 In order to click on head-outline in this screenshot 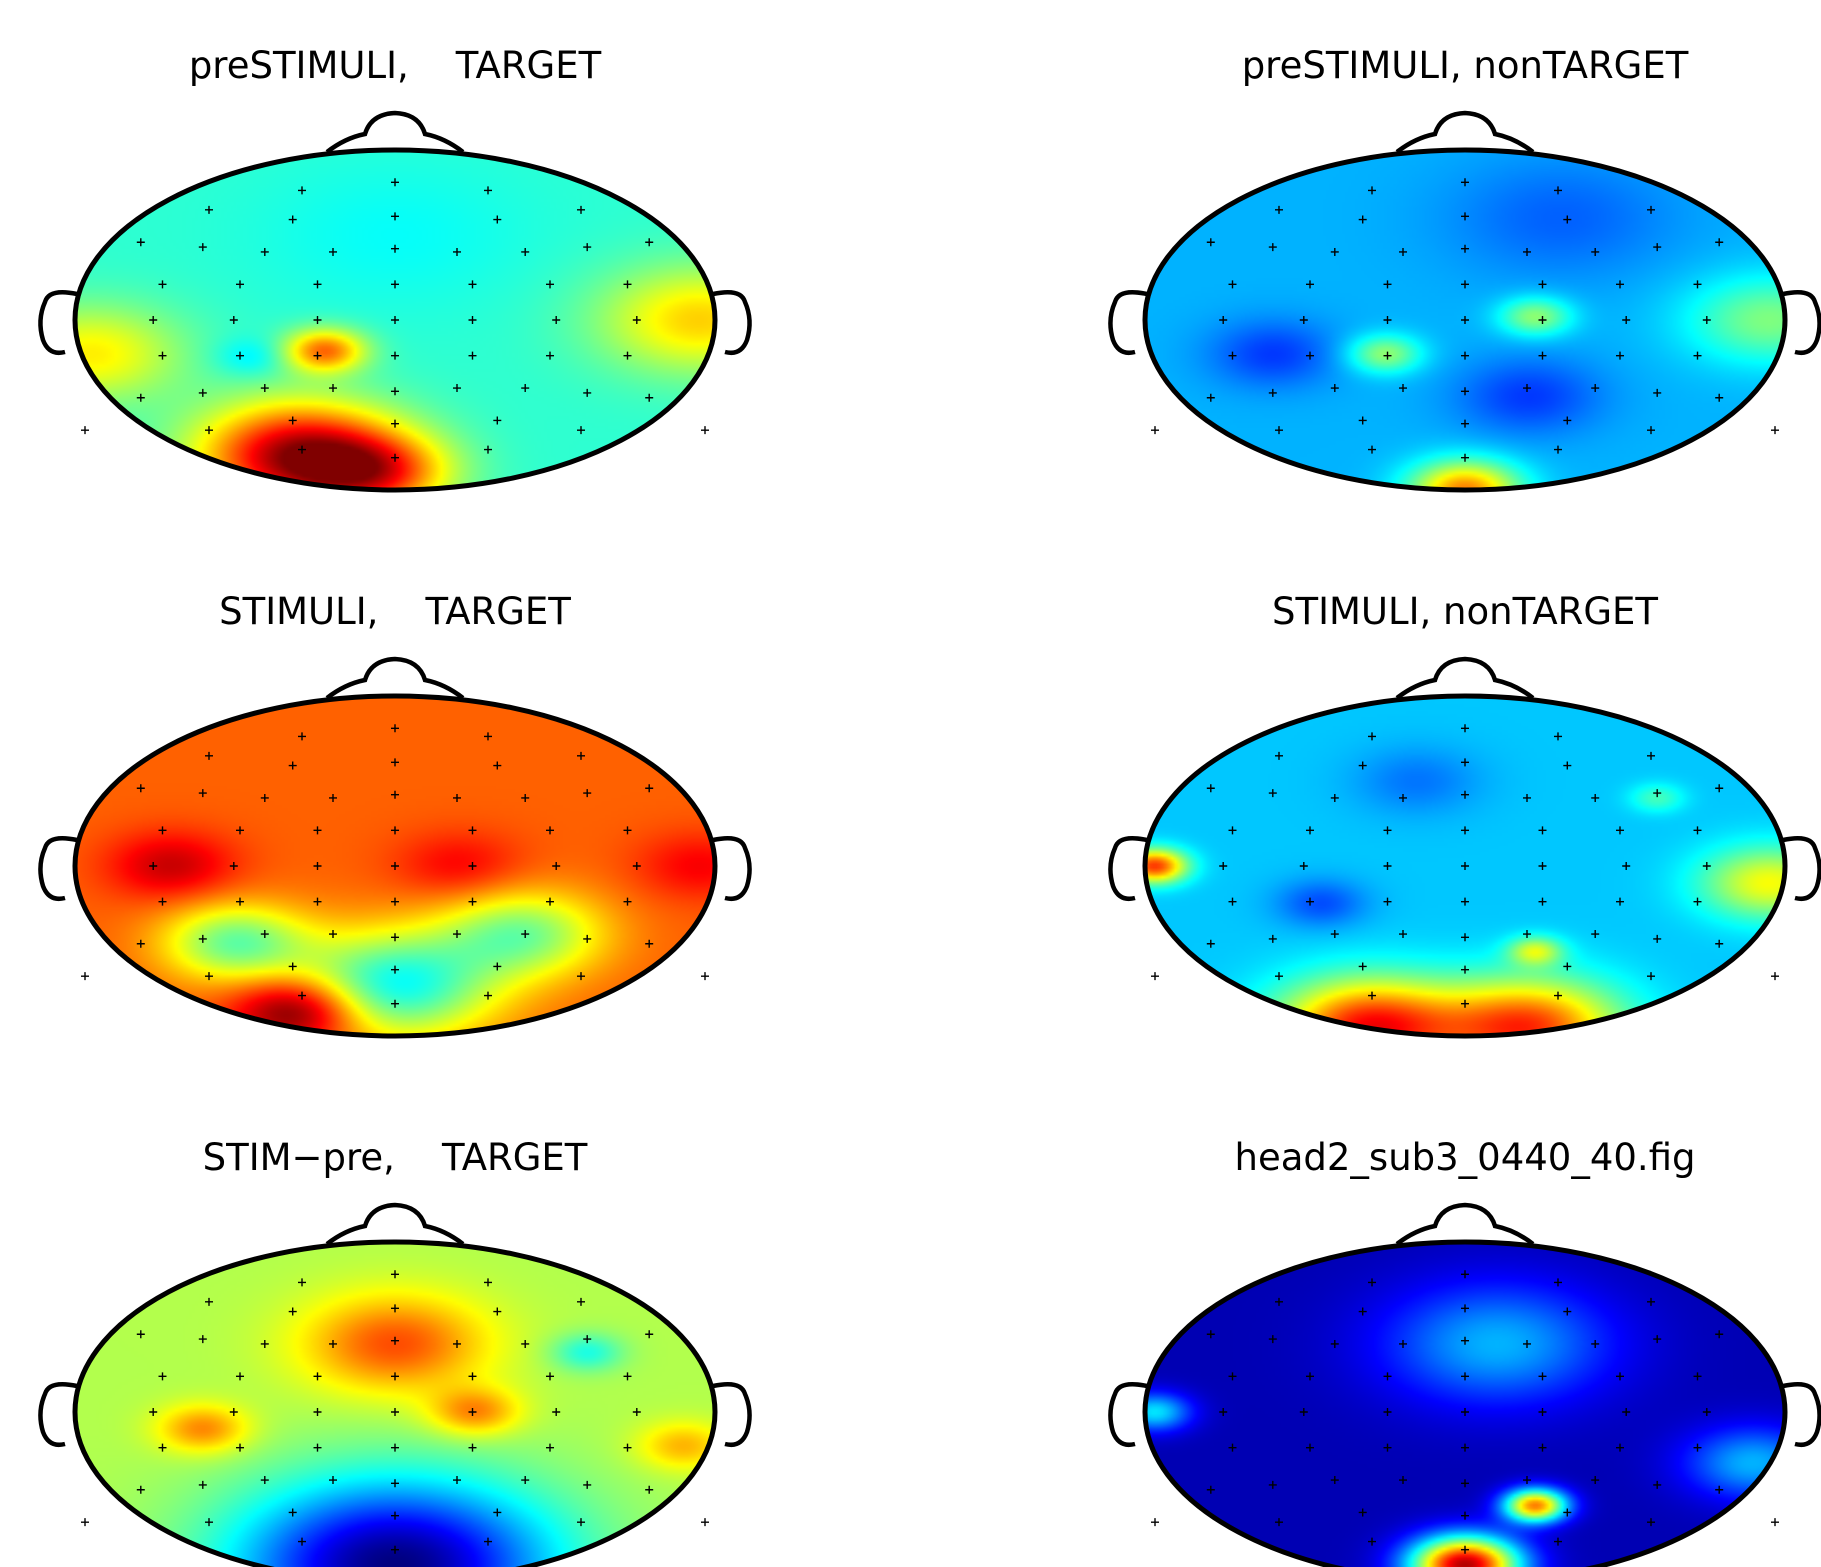, I will do `click(395, 1403)`.